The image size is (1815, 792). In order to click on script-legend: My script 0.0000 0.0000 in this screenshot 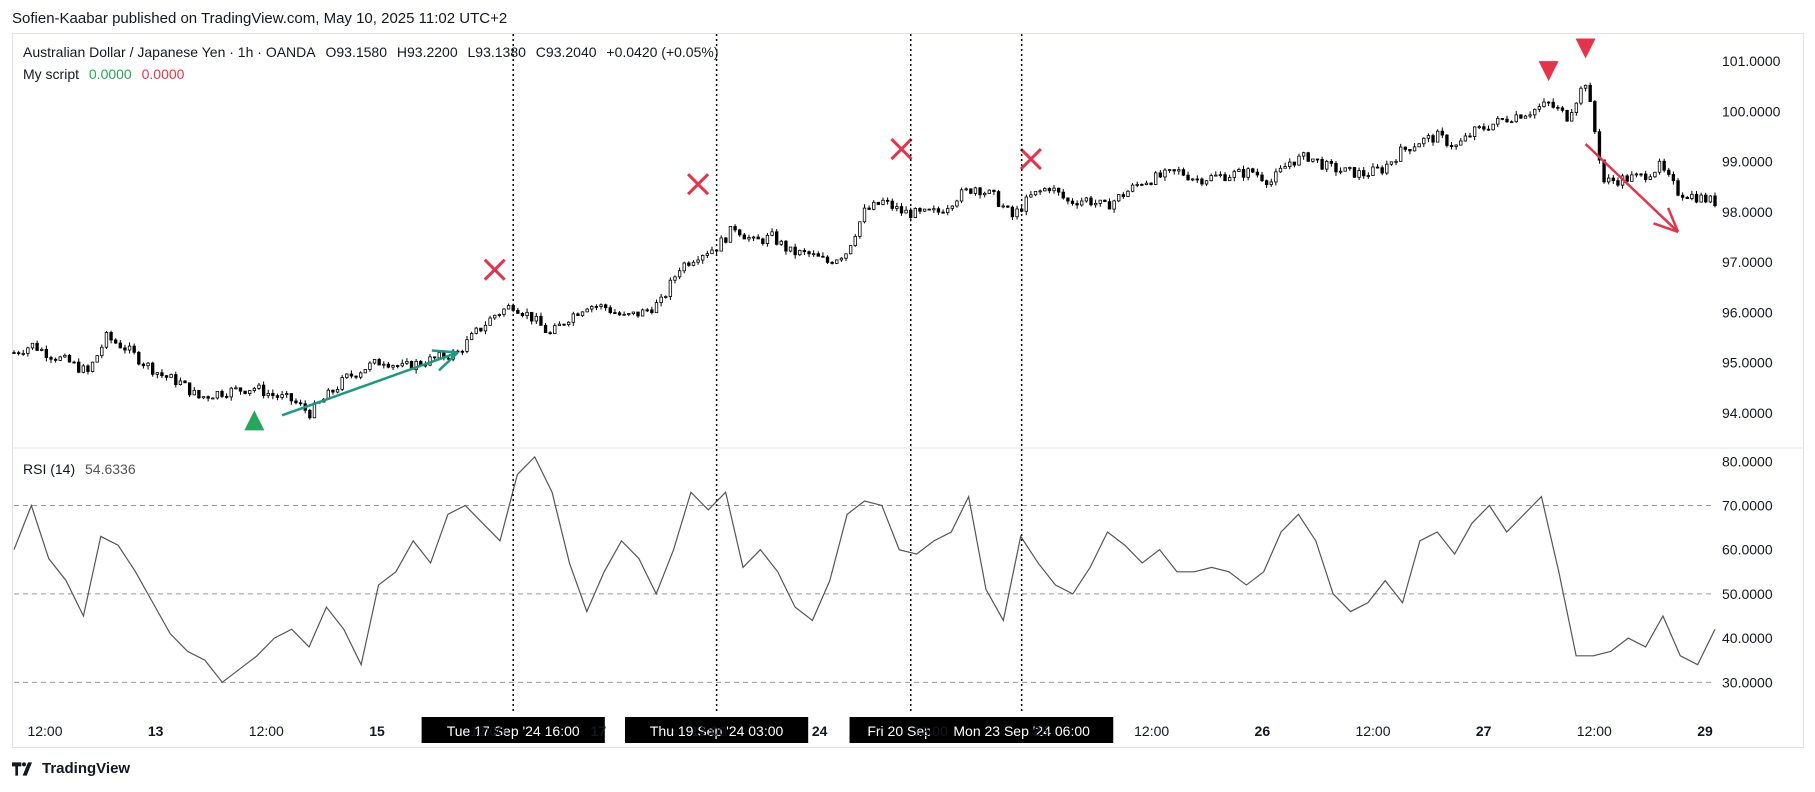, I will do `click(106, 74)`.